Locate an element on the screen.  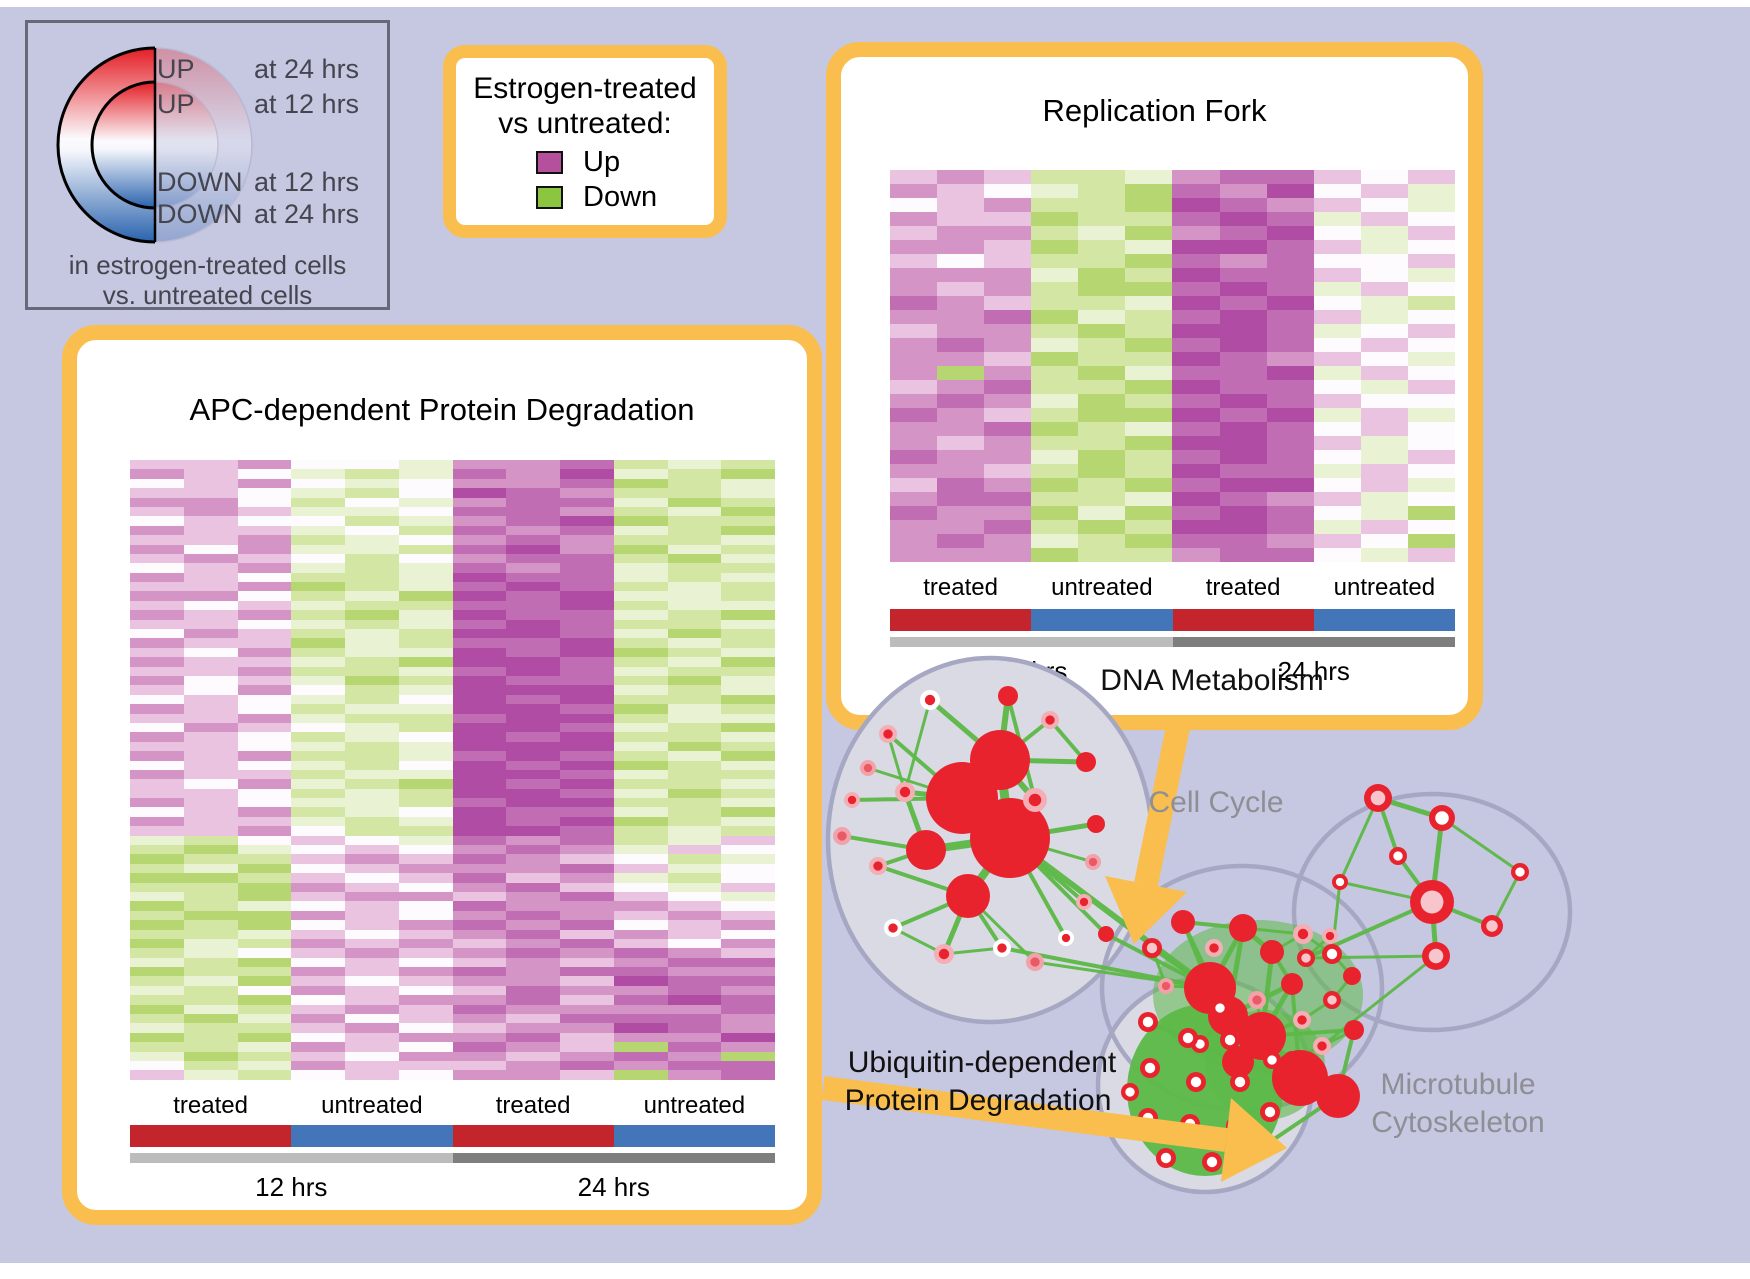
rf-panel-title: Replication Fork is located at coordinates (1154, 110).